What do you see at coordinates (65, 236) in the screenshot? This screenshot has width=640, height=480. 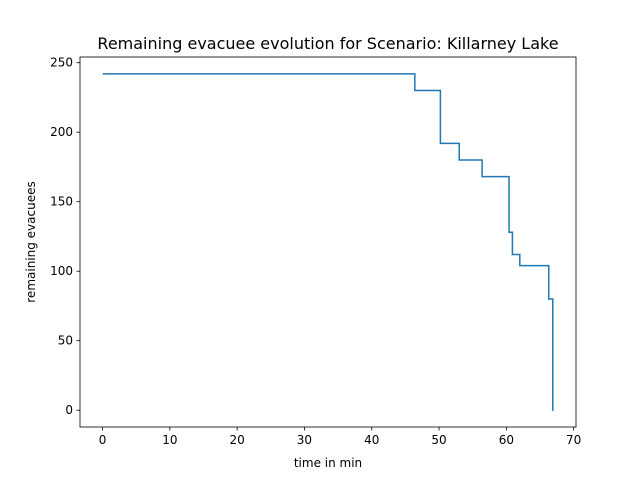 I see `y-axis-ticks: 0 50 100 150 200 250` at bounding box center [65, 236].